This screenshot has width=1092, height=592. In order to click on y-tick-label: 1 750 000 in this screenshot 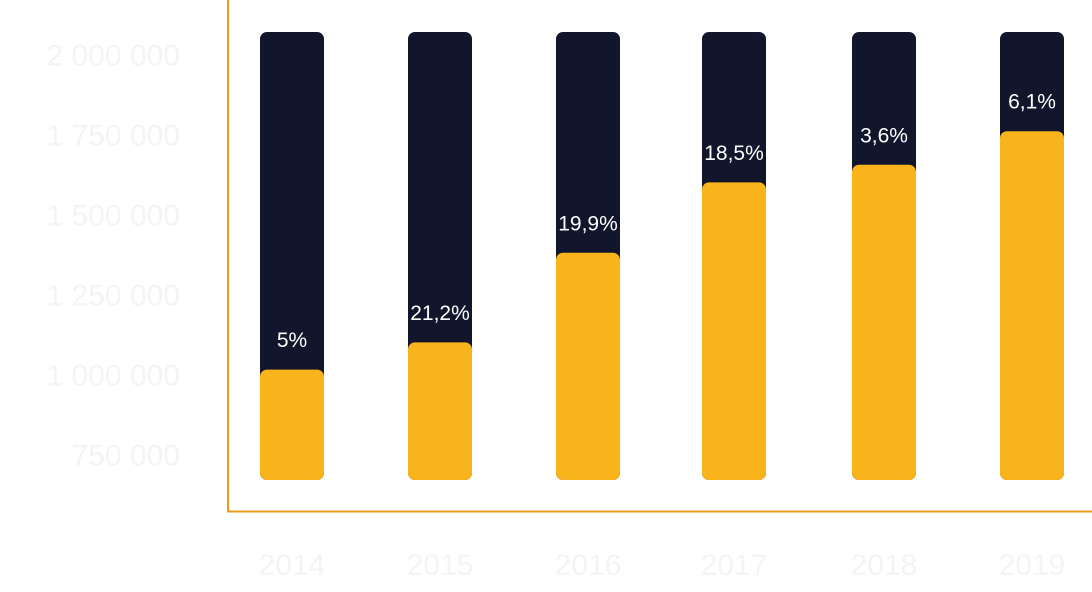, I will do `click(113, 136)`.